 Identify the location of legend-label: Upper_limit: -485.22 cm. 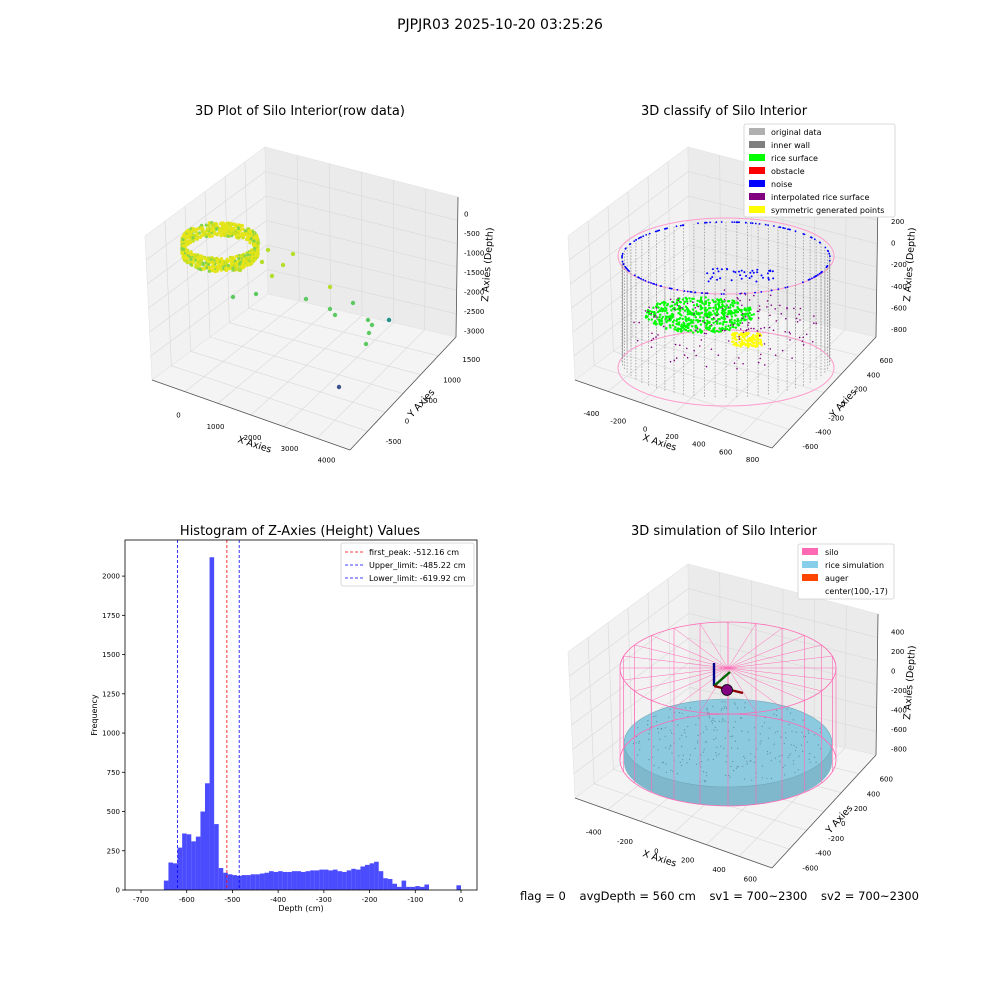
(417, 565).